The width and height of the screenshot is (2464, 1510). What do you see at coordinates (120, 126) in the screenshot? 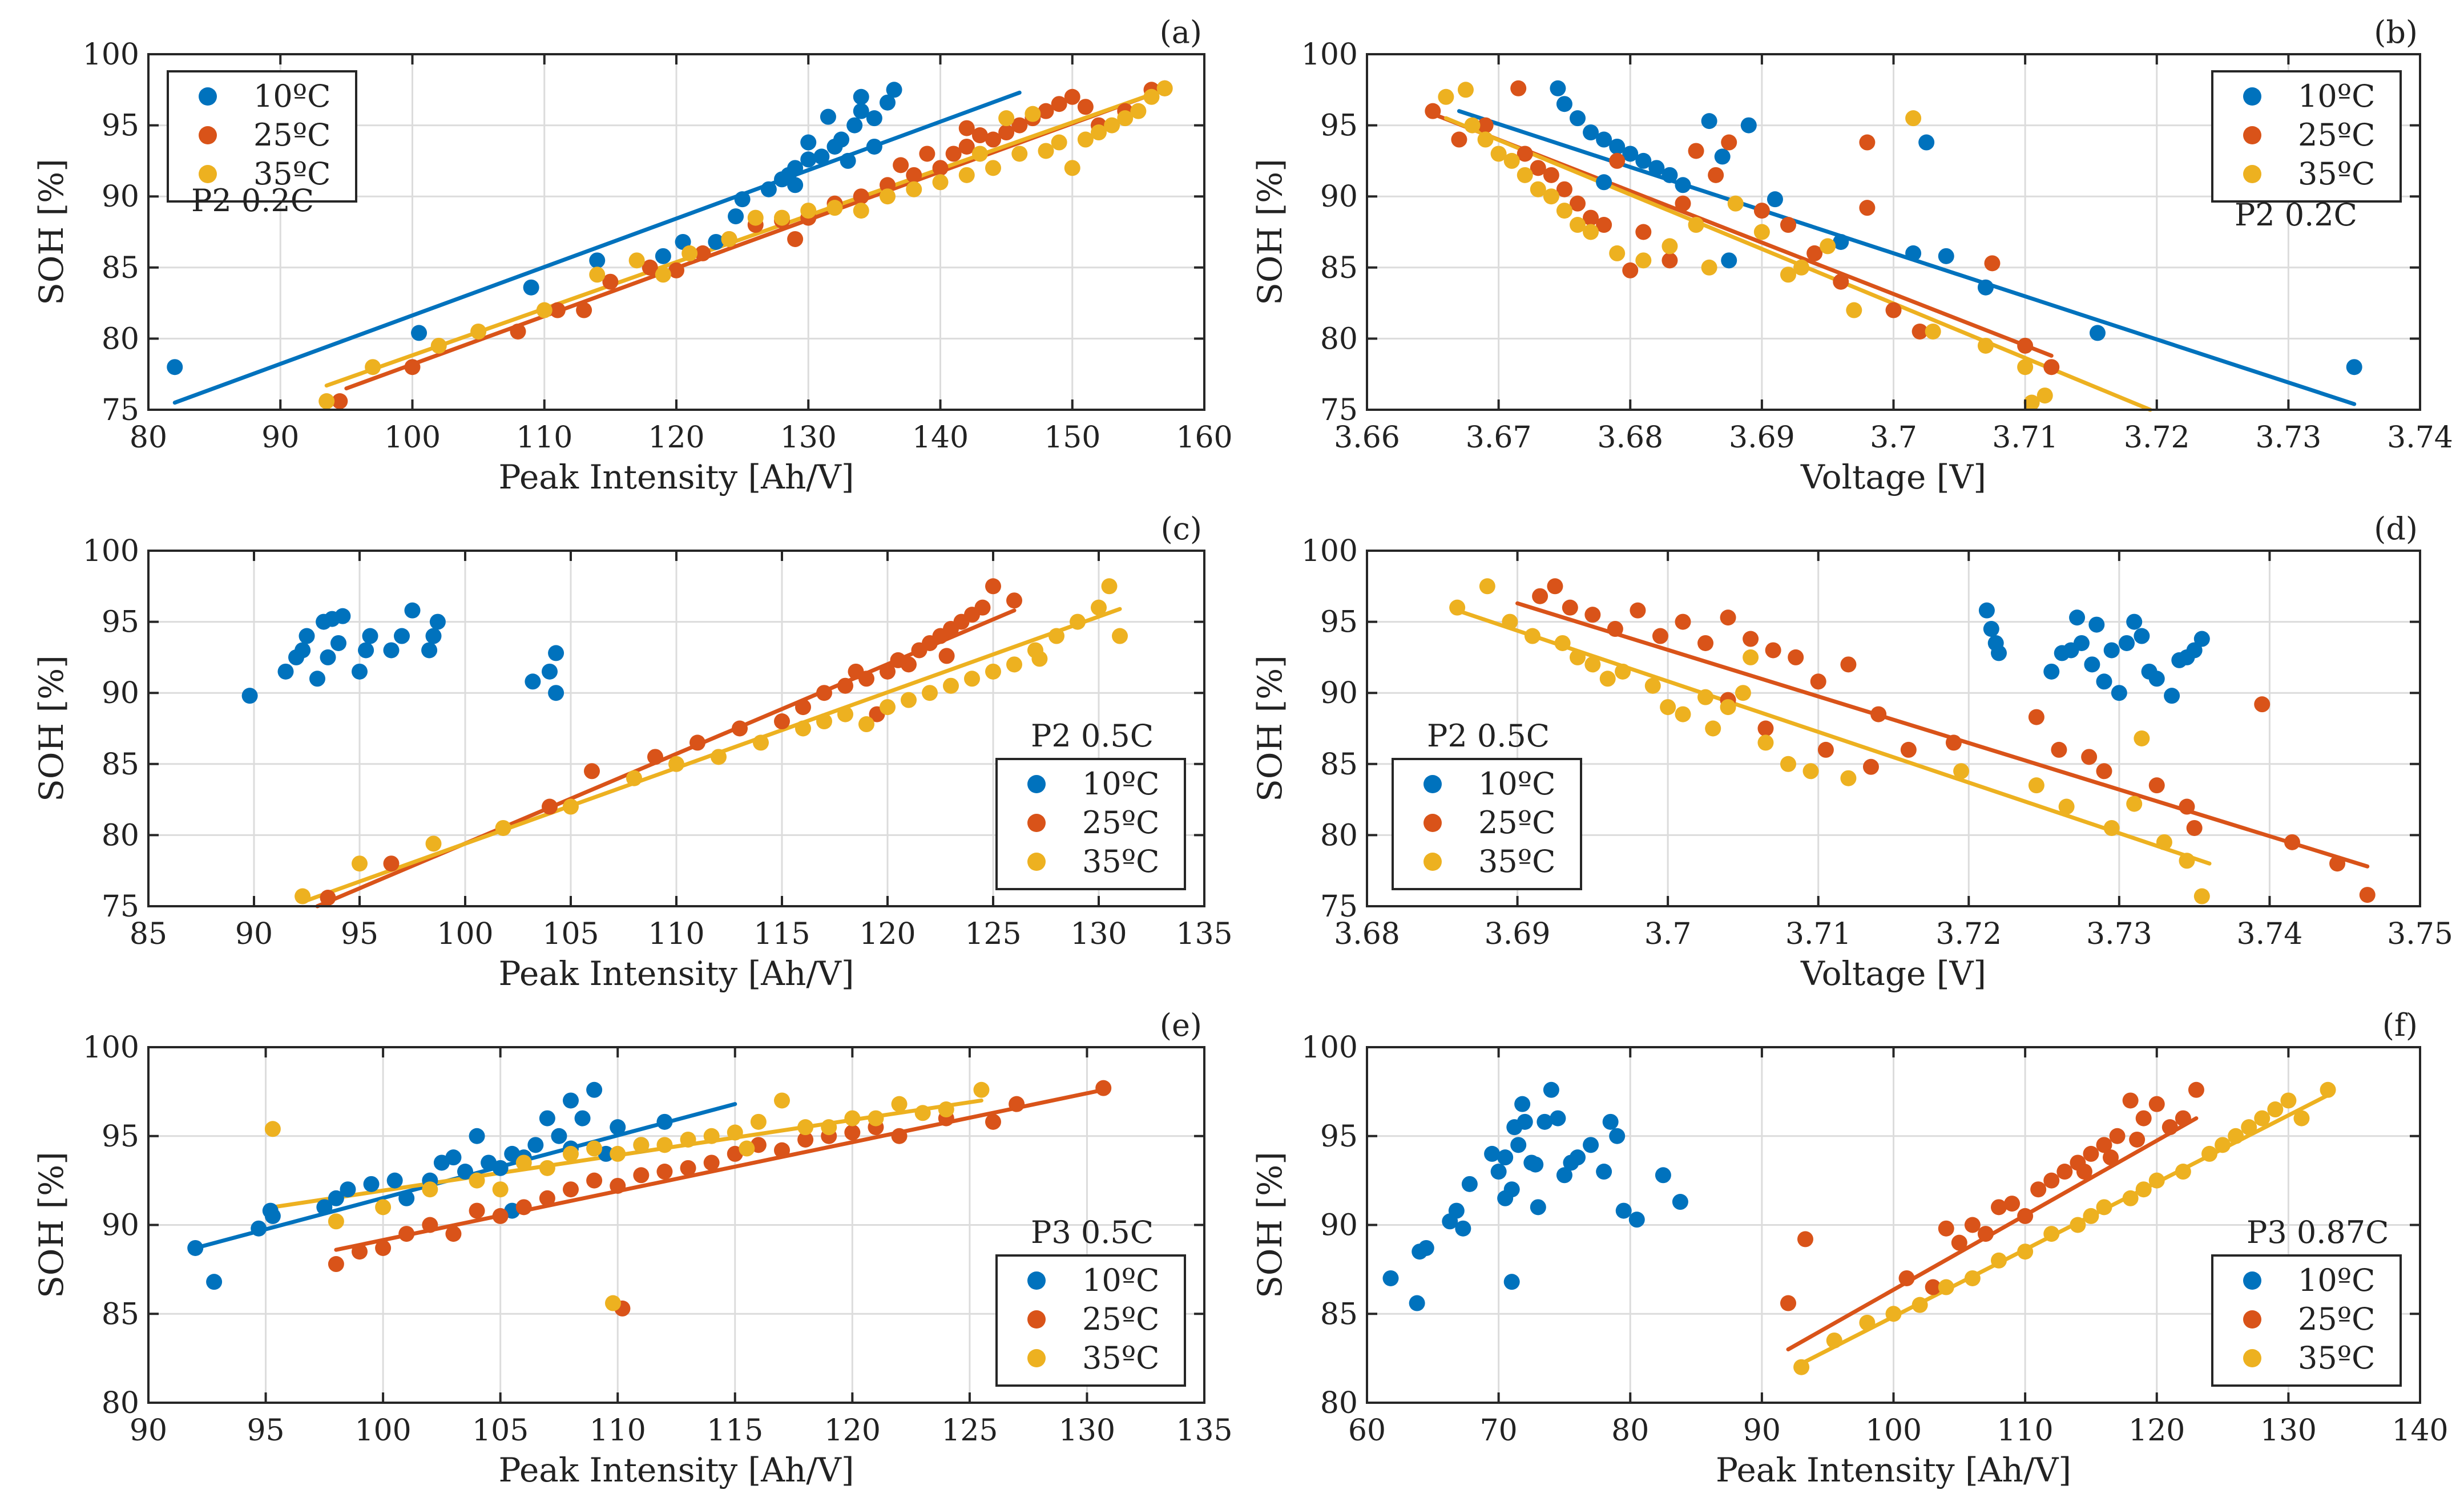
I see `y-tick-label: 95` at bounding box center [120, 126].